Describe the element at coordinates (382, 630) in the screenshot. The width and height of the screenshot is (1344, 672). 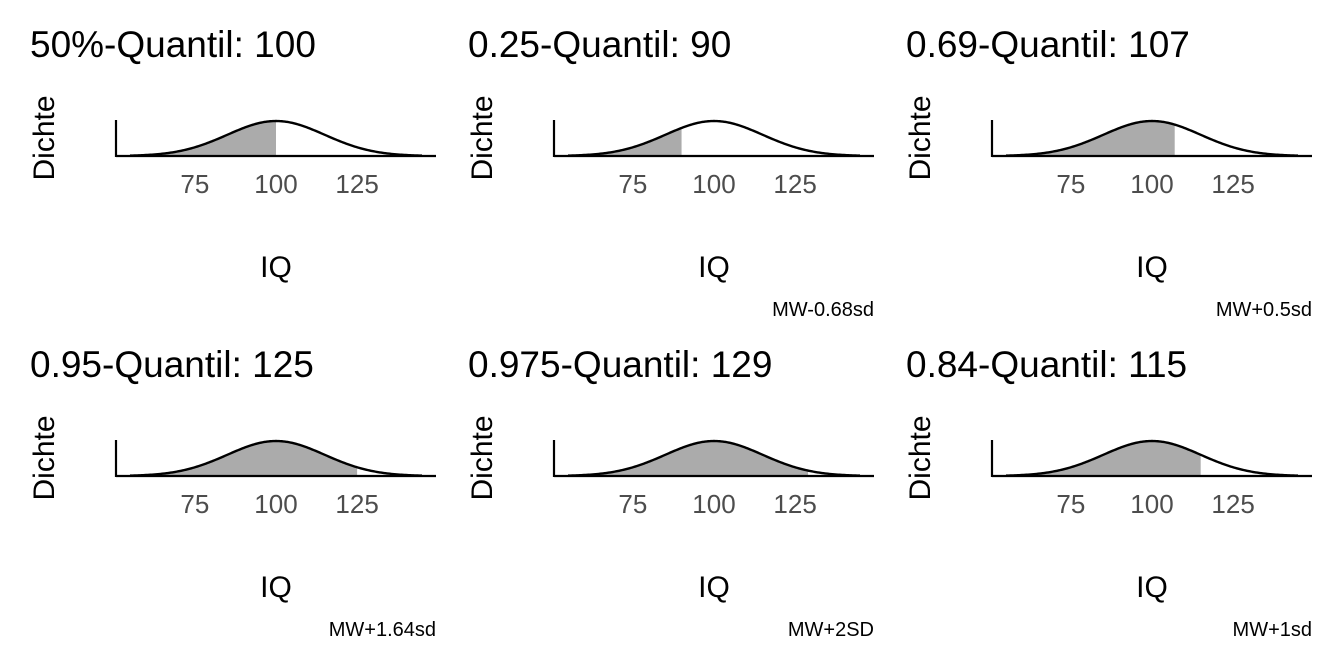
I see `panel-caption: MW+1.64sd` at that location.